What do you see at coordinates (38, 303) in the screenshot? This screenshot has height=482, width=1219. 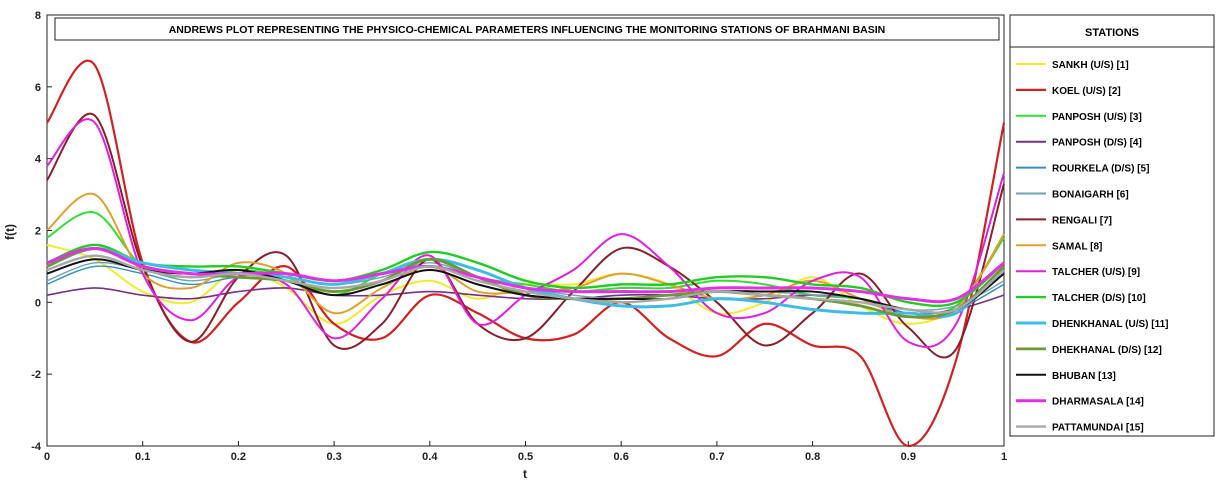 I see `y-tick-label: 0` at bounding box center [38, 303].